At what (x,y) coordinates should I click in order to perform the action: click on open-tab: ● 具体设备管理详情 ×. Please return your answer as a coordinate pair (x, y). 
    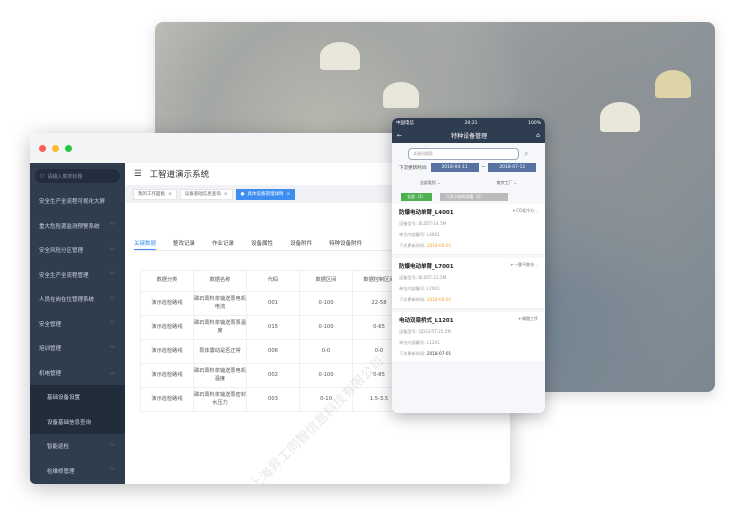
    Looking at the image, I should click on (265, 194).